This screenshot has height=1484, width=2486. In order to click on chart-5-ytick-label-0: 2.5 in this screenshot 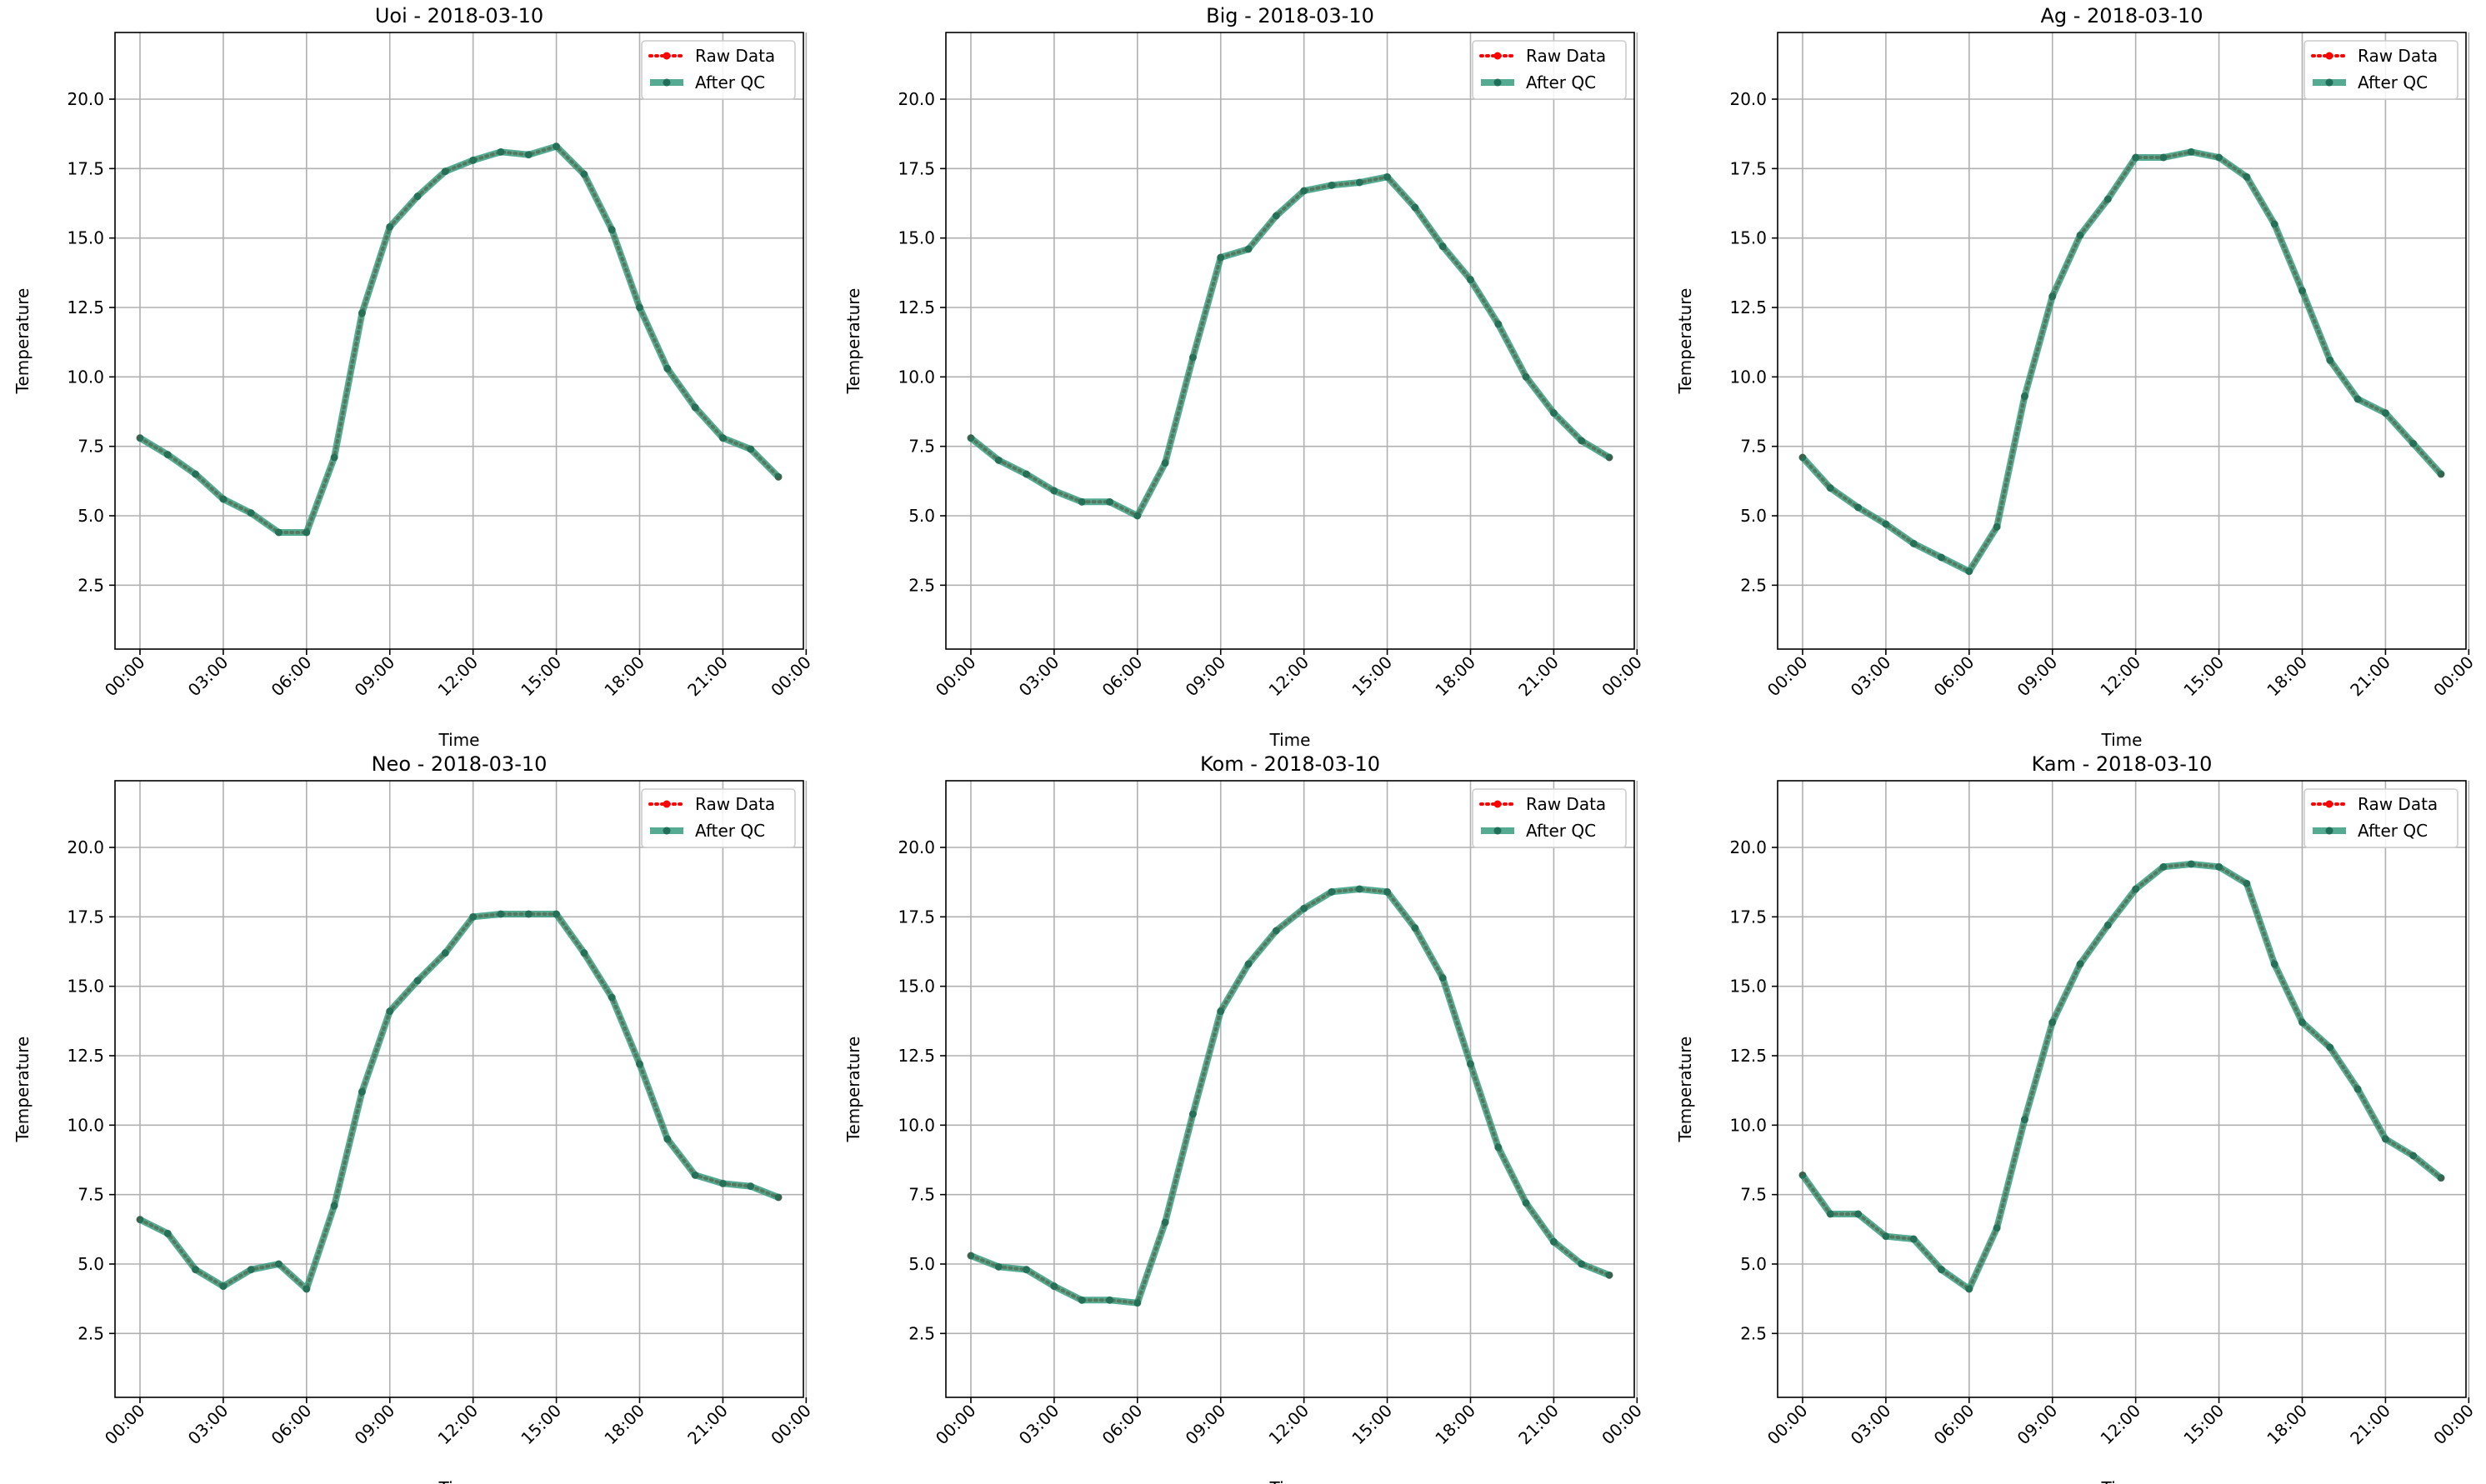, I will do `click(1754, 1333)`.